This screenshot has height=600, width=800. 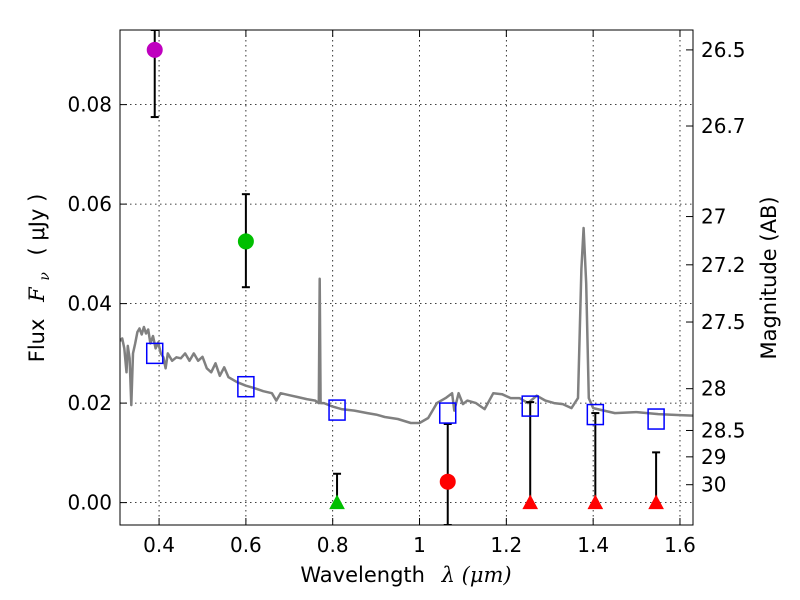 What do you see at coordinates (476, 575) in the screenshot?
I see `x-axis-title-math: λ (μm)` at bounding box center [476, 575].